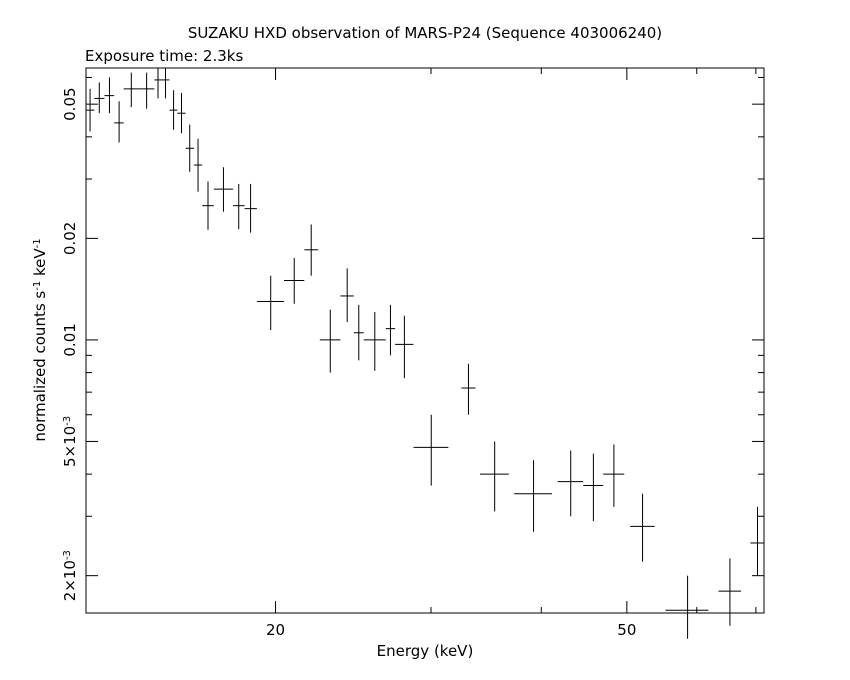 The width and height of the screenshot is (850, 680). What do you see at coordinates (70, 103) in the screenshot?
I see `y-tick-label: 0.05` at bounding box center [70, 103].